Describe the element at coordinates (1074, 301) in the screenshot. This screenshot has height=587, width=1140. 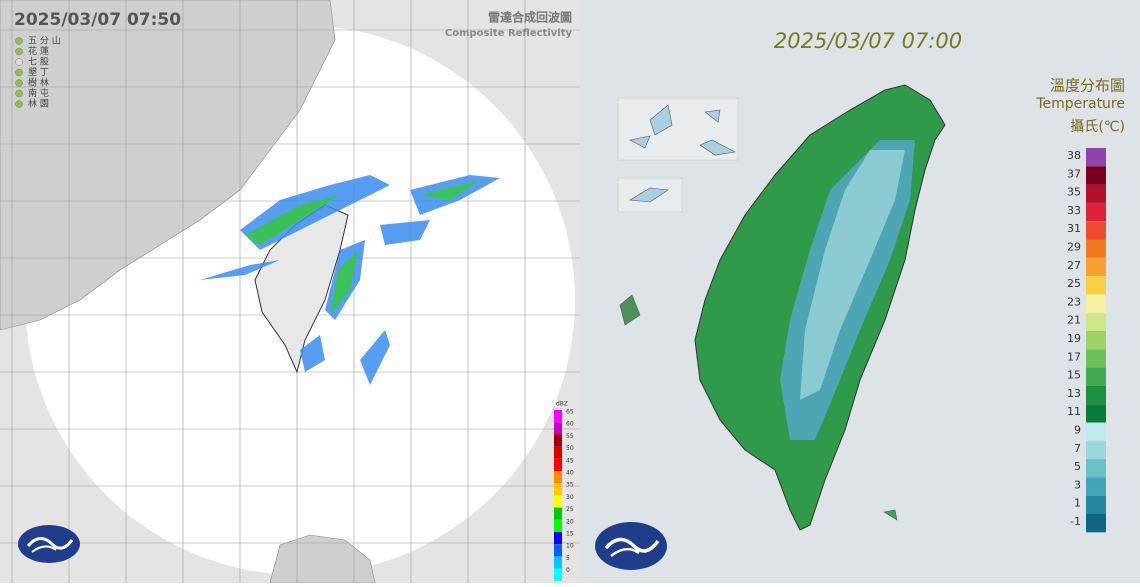
I see `legend-label: 23` at that location.